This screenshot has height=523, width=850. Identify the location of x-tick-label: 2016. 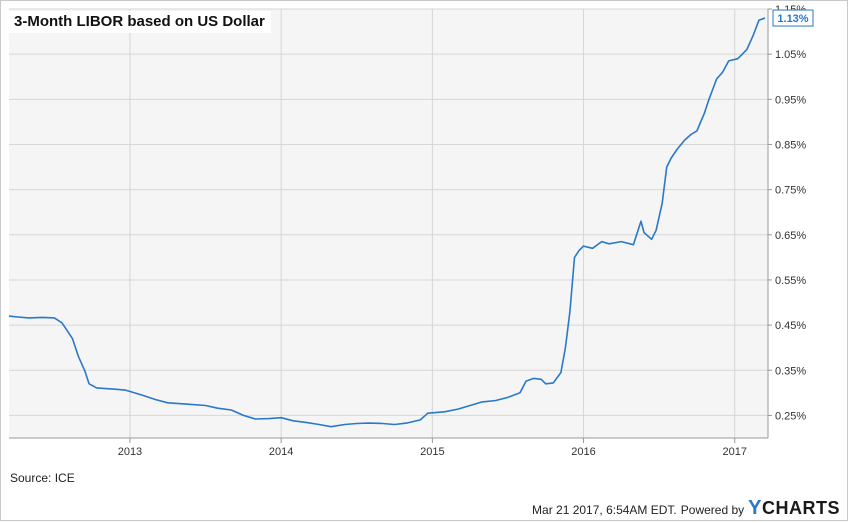
(583, 452).